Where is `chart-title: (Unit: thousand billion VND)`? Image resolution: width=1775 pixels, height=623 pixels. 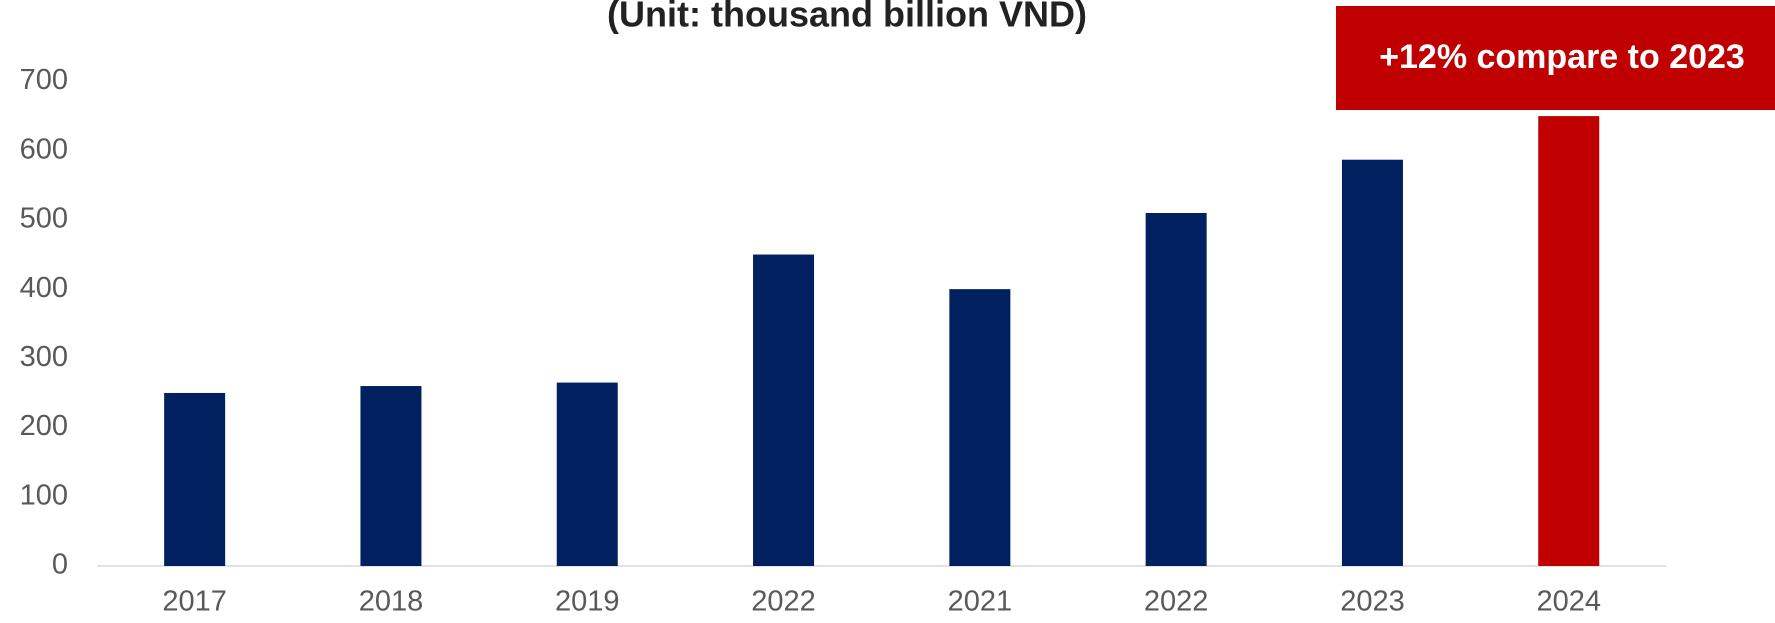
chart-title: (Unit: thousand billion VND) is located at coordinates (847, 17).